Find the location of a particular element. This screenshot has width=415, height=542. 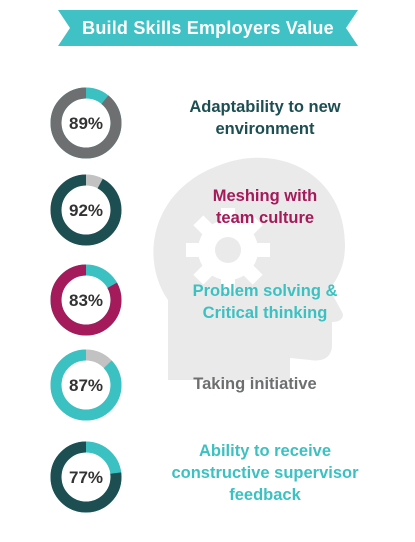

donut-4: 87% is located at coordinates (86, 385).